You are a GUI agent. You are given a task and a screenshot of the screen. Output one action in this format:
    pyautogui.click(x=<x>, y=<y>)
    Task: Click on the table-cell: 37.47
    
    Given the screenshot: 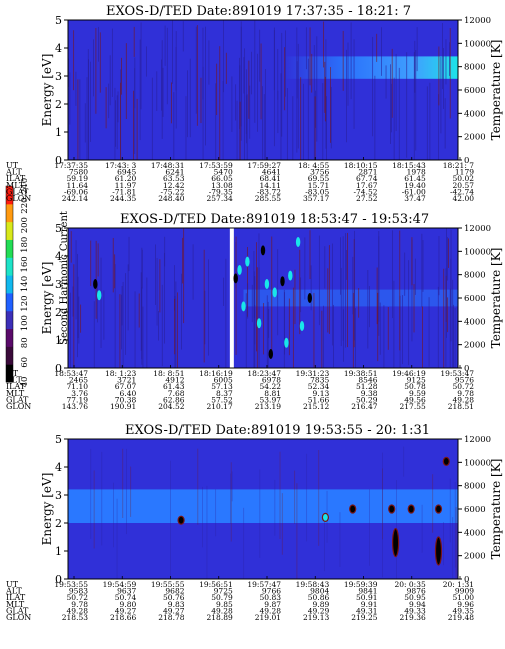 What is the action you would take?
    pyautogui.click(x=415, y=198)
    